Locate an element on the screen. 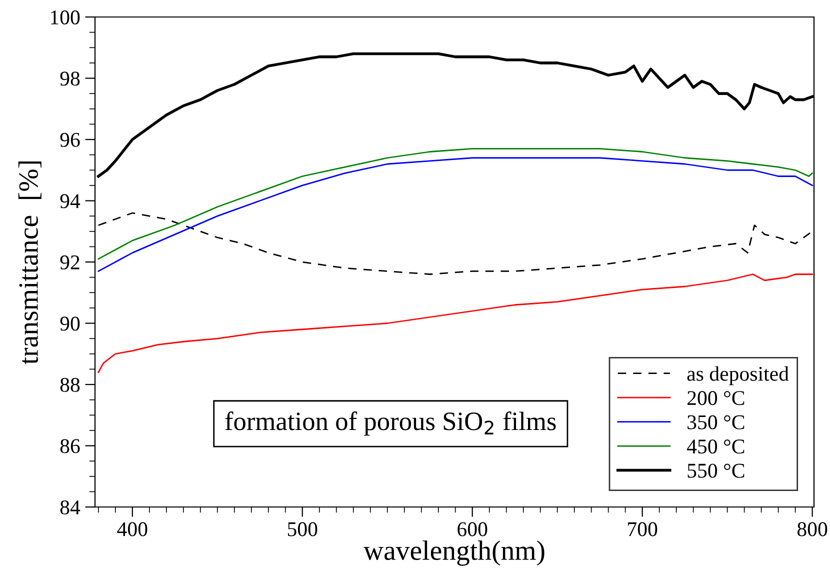 This screenshot has height=582, width=830. y-tick-label: 88 is located at coordinates (70, 385).